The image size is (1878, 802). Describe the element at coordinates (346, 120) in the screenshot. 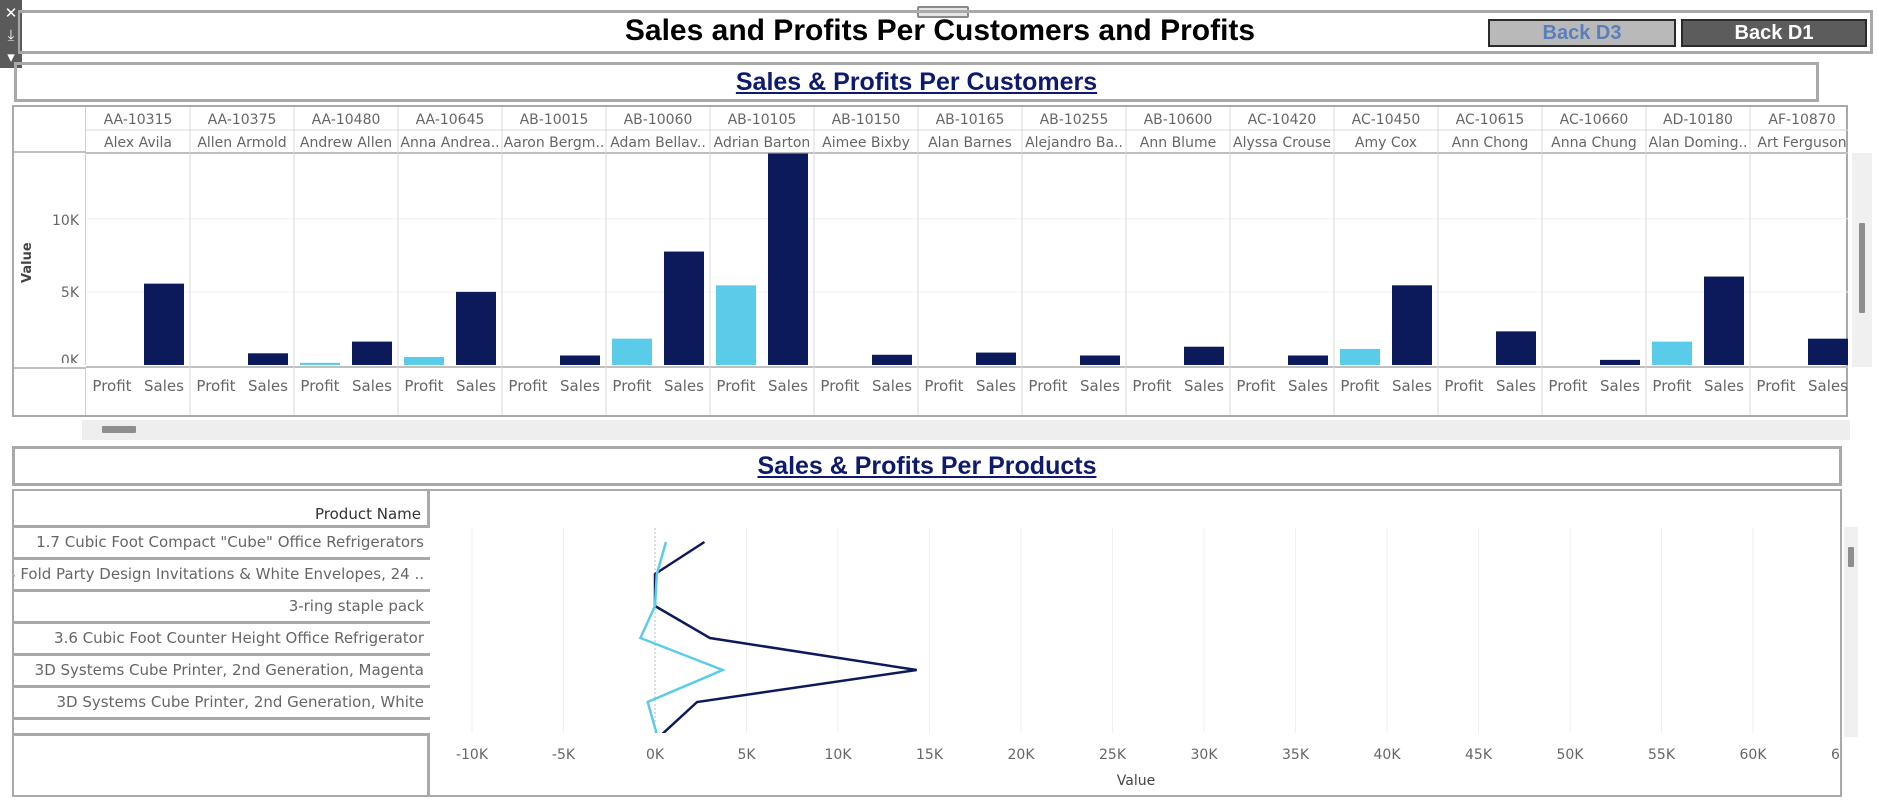

I see `customer-id-label: AA-10480` at that location.